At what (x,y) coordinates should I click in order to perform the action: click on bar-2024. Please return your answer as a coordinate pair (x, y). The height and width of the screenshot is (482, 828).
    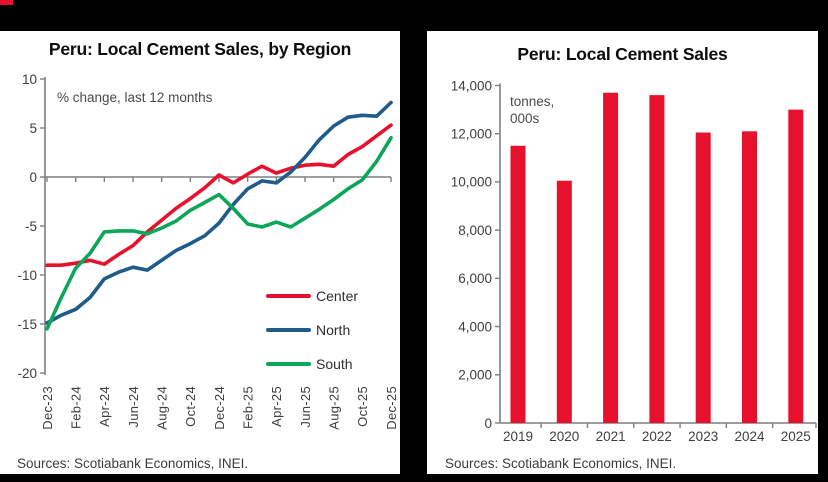
    Looking at the image, I should click on (749, 277).